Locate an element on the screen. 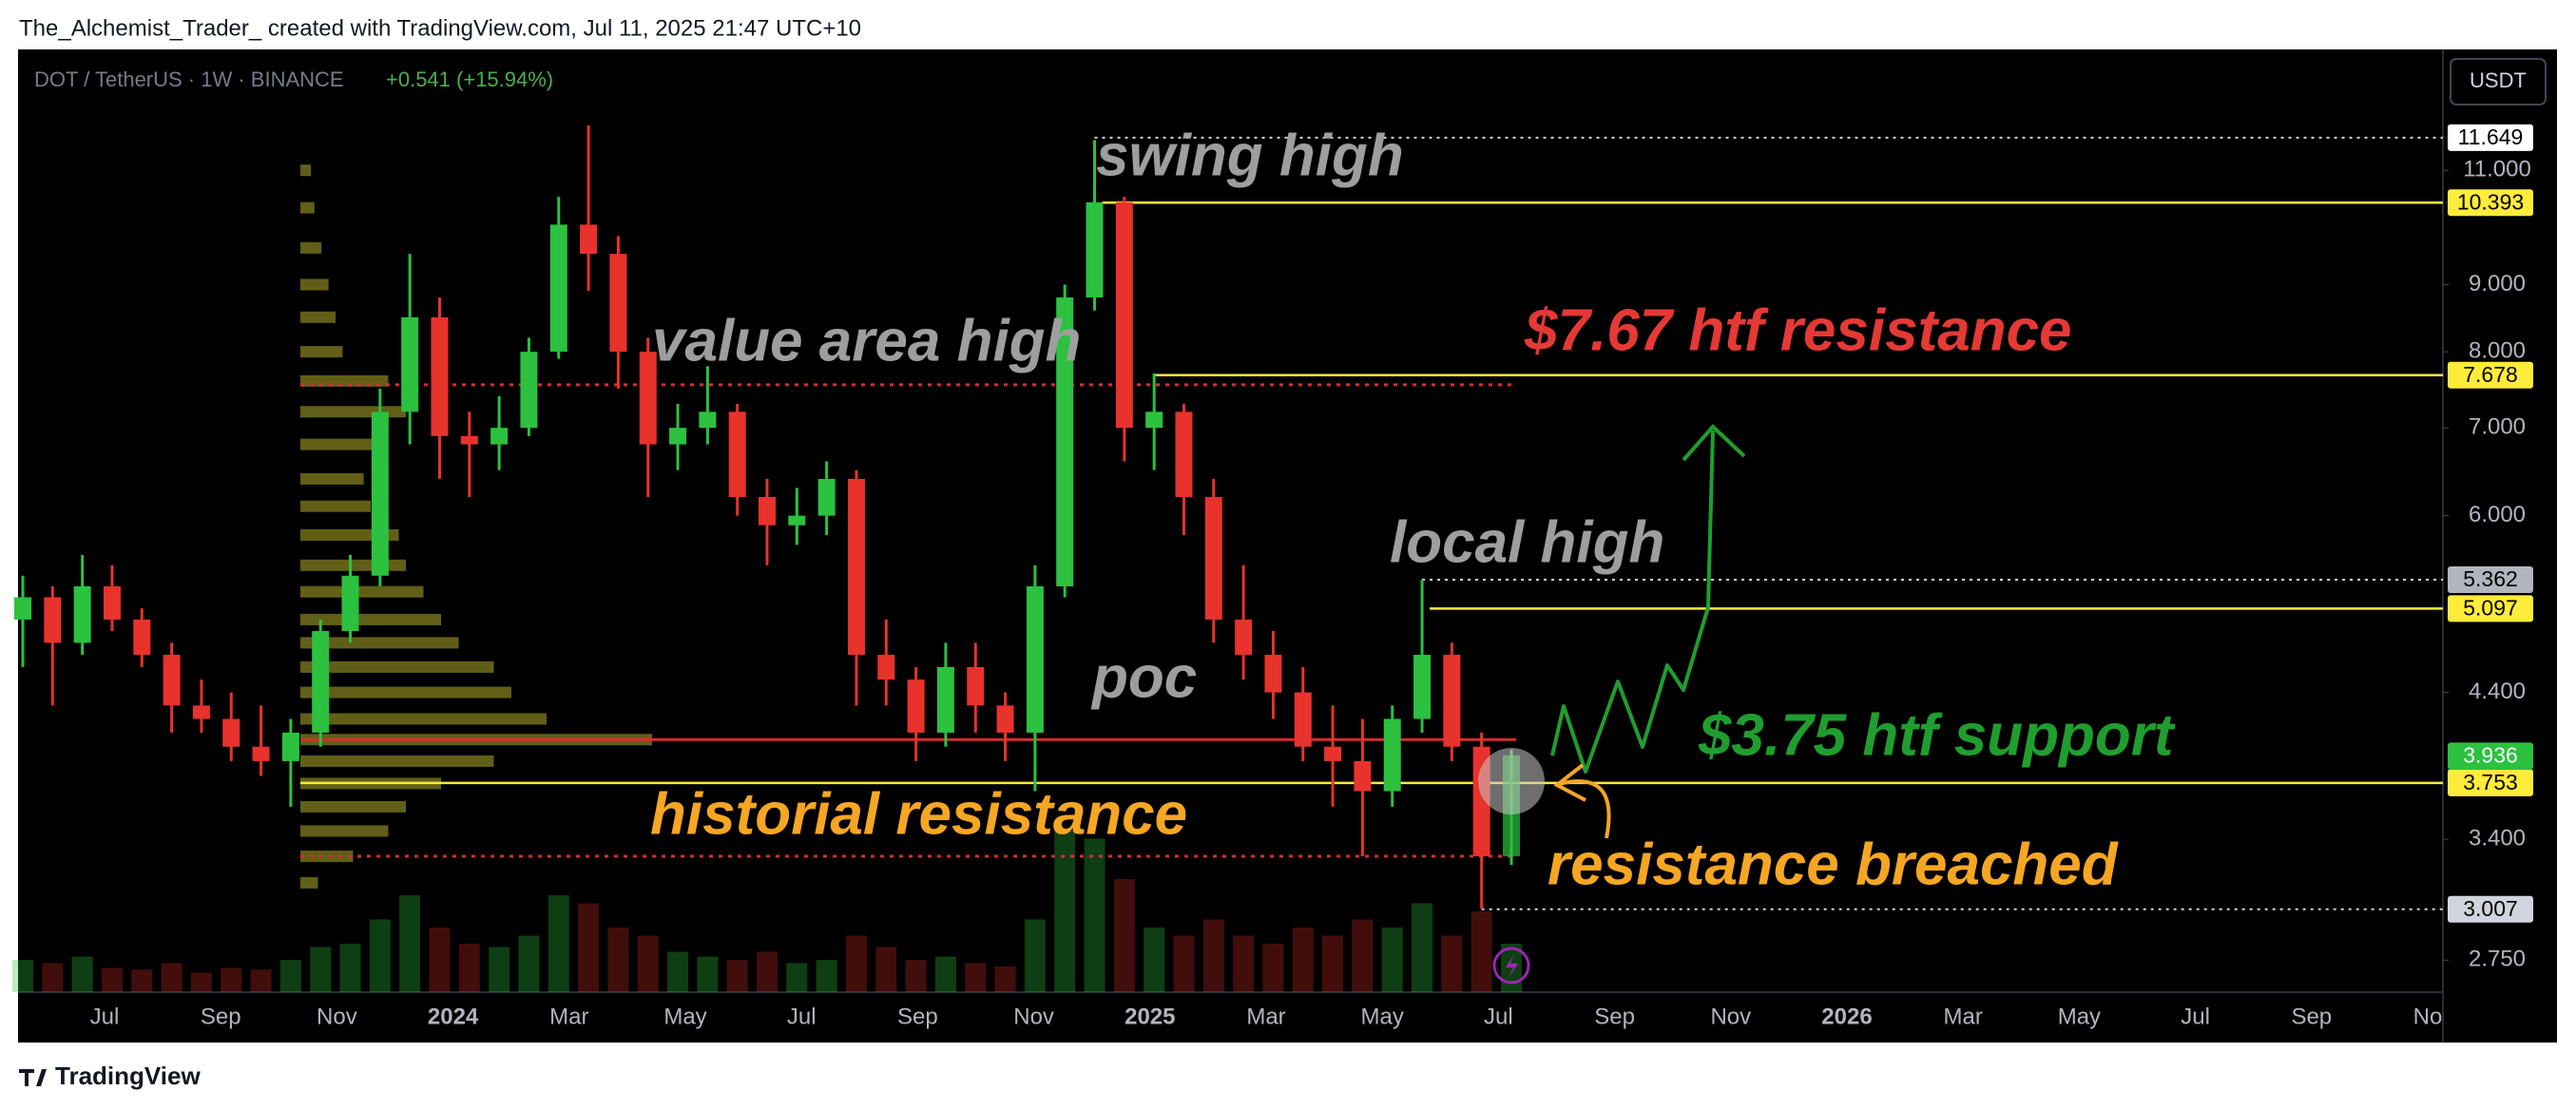 Image resolution: width=2576 pixels, height=1110 pixels. logo-icon is located at coordinates (33, 1077).